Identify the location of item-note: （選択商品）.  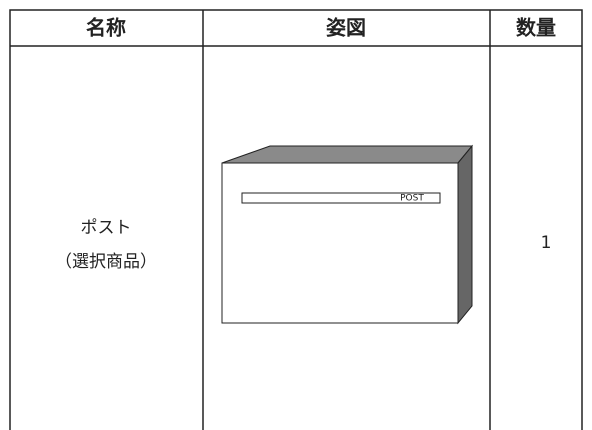
(106, 262).